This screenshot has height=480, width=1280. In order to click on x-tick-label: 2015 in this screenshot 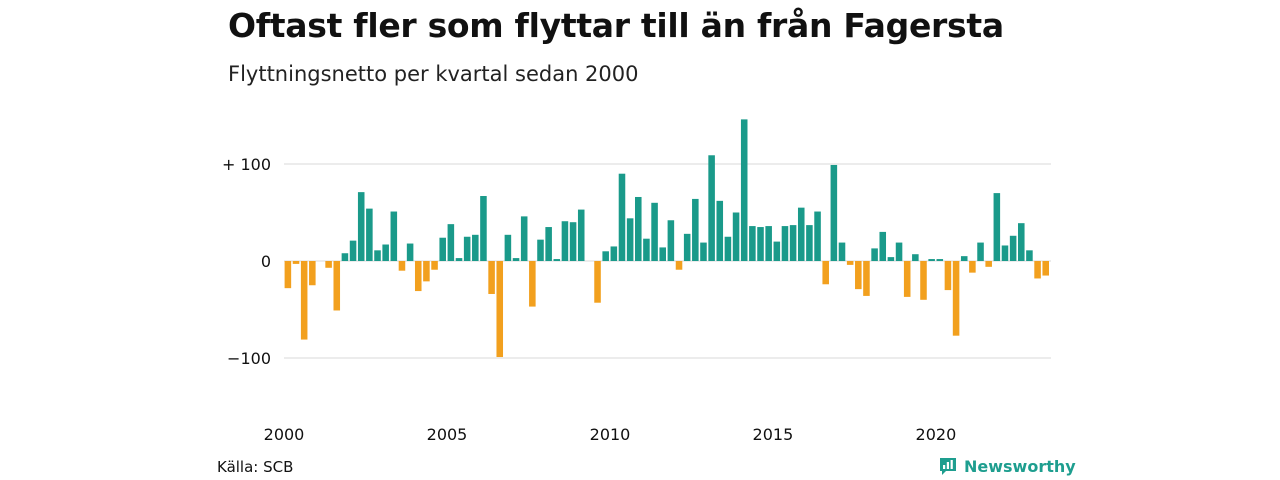, I will do `click(773, 434)`.